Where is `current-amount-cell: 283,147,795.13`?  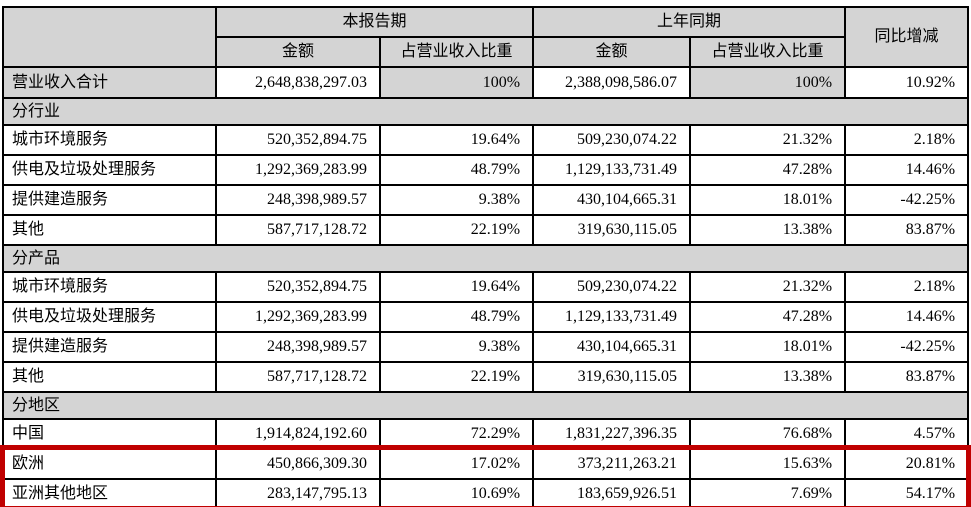 current-amount-cell: 283,147,795.13 is located at coordinates (298, 492).